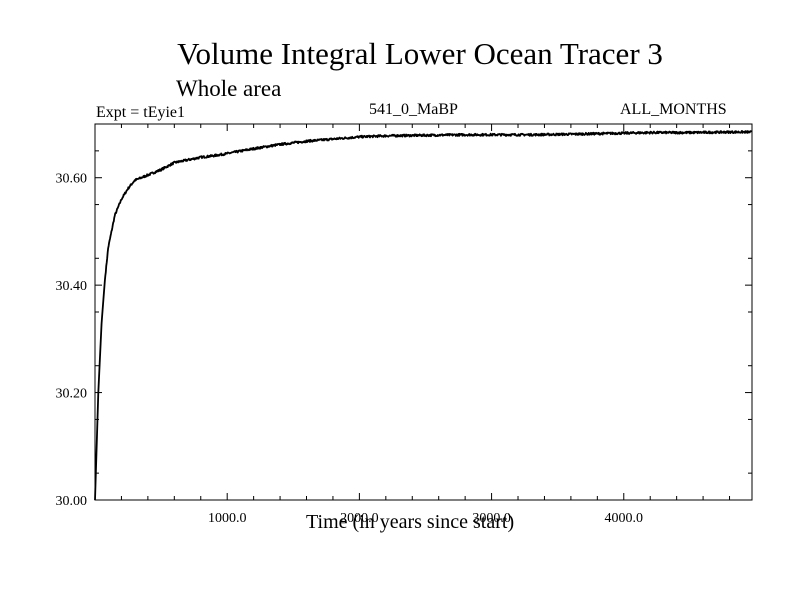 Image resolution: width=800 pixels, height=600 pixels. I want to click on x-axis-label: Time (in years since start), so click(410, 522).